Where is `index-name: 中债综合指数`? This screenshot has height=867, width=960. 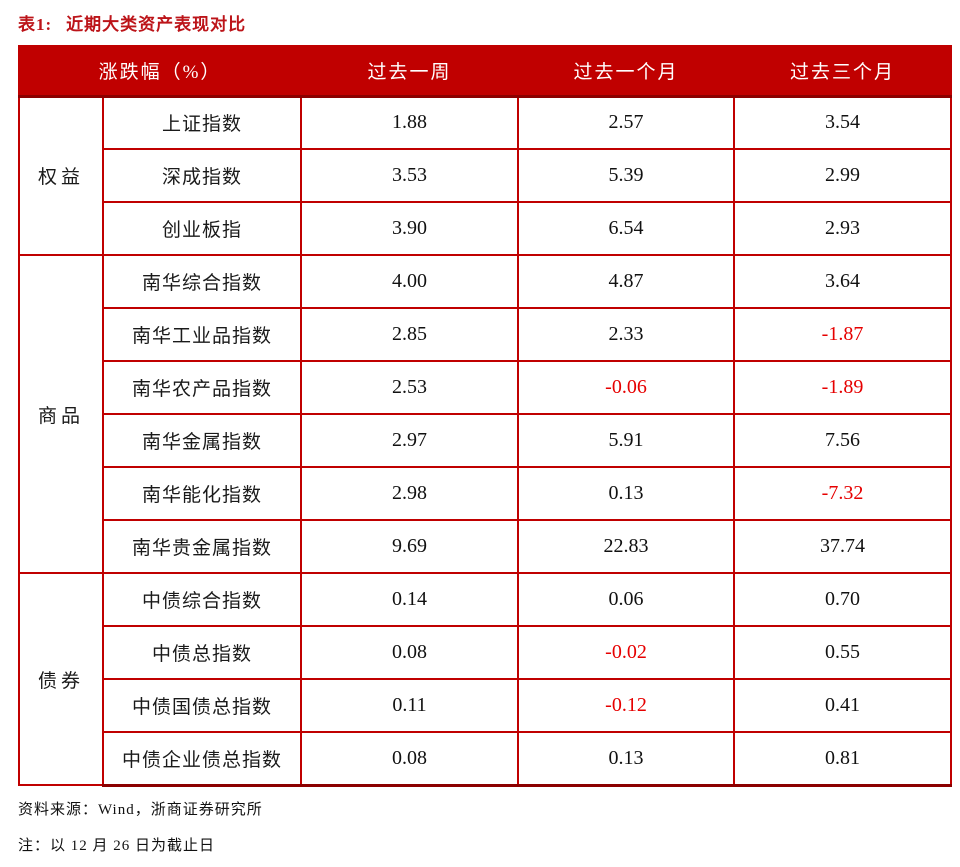 index-name: 中债综合指数 is located at coordinates (202, 599).